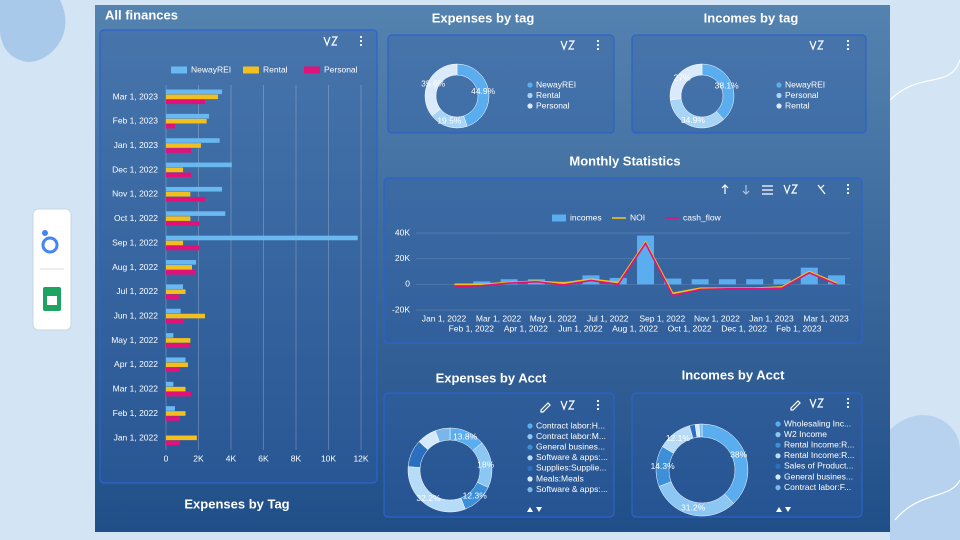  I want to click on slice-label: 31.2%, so click(693, 508).